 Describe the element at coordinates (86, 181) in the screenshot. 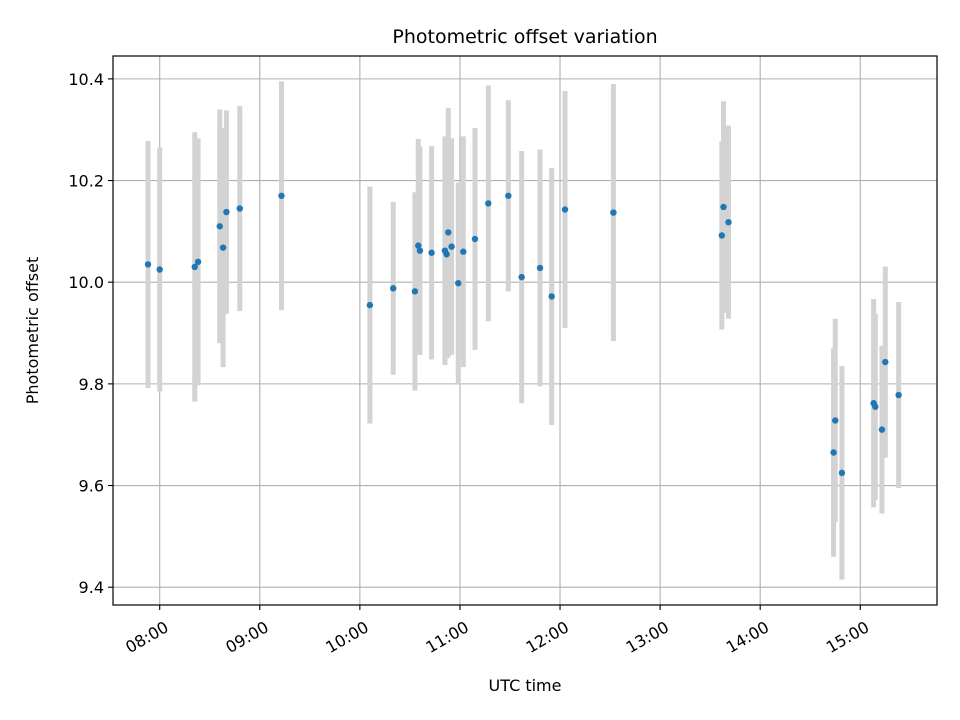

I see `y-tick-label: 10.2` at that location.